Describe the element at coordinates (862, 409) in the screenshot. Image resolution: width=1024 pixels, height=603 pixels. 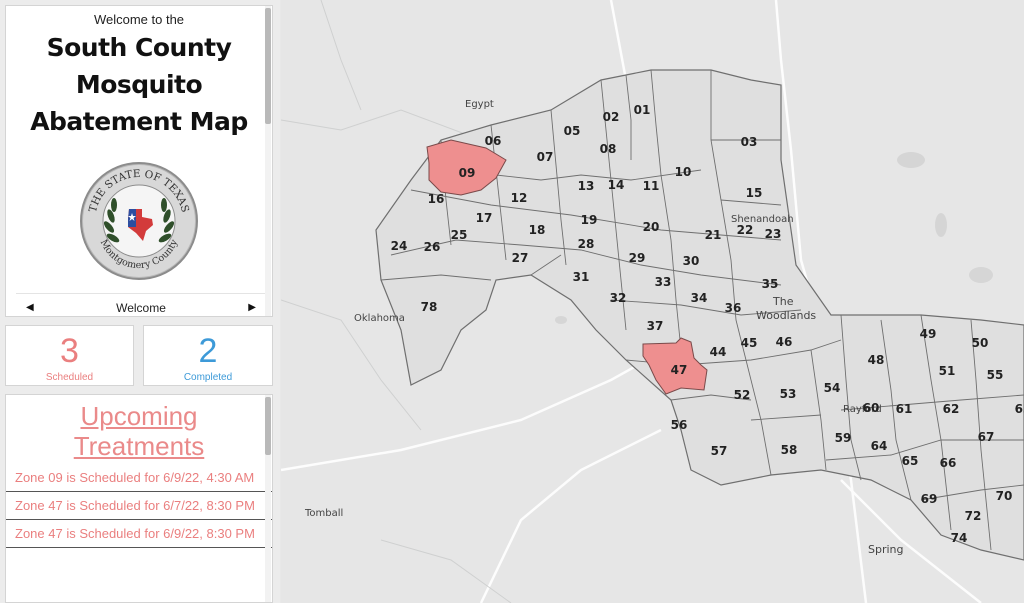
I see `place-label-rayford: Rayford` at that location.